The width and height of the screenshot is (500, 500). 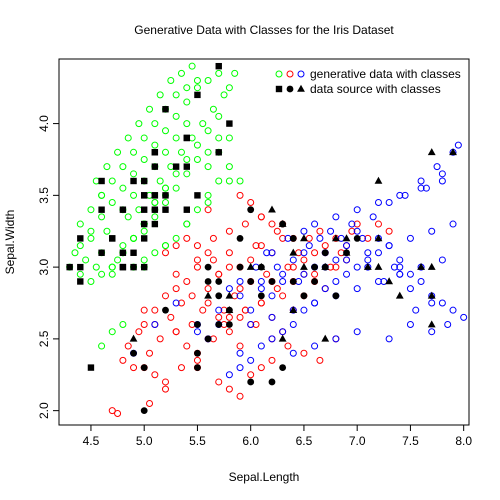 I want to click on y-axis-label: Sepal.Width, so click(x=10, y=242).